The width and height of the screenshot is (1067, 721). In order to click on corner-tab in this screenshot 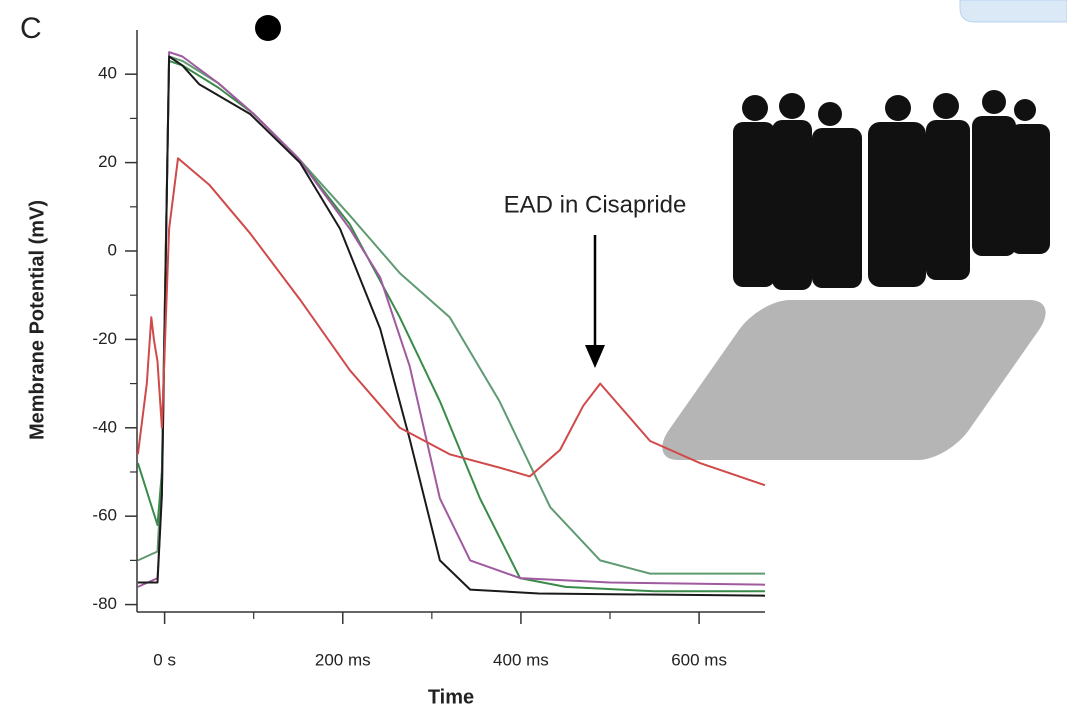, I will do `click(1013, 11)`.